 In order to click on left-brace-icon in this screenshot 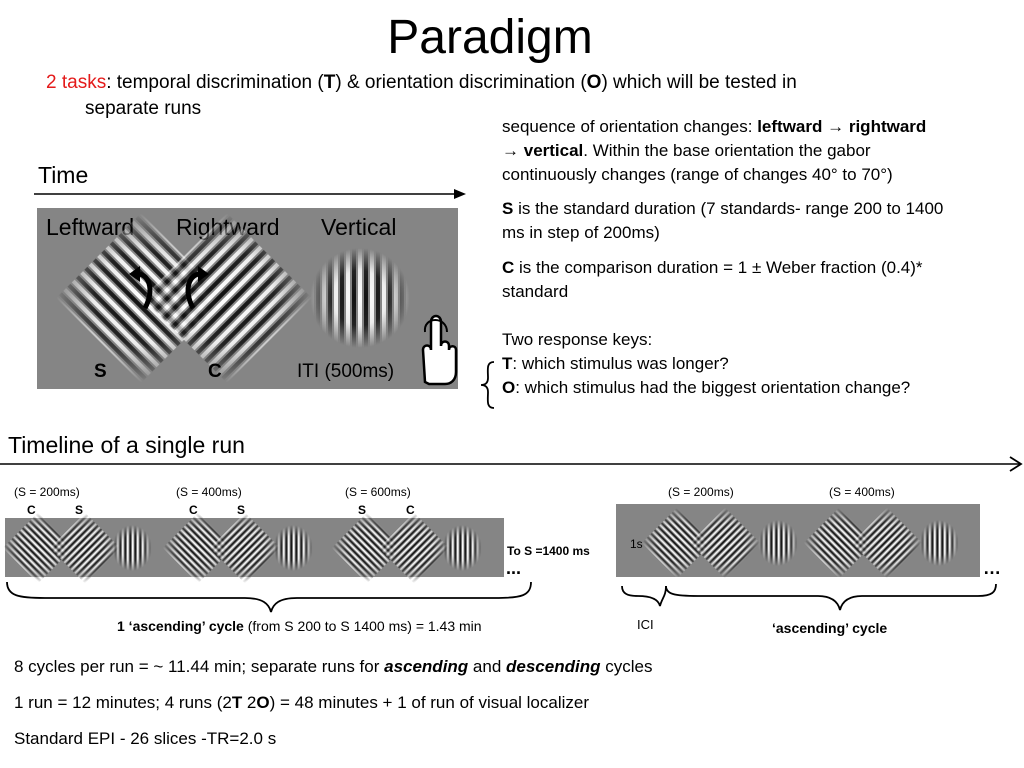, I will do `click(487, 385)`.